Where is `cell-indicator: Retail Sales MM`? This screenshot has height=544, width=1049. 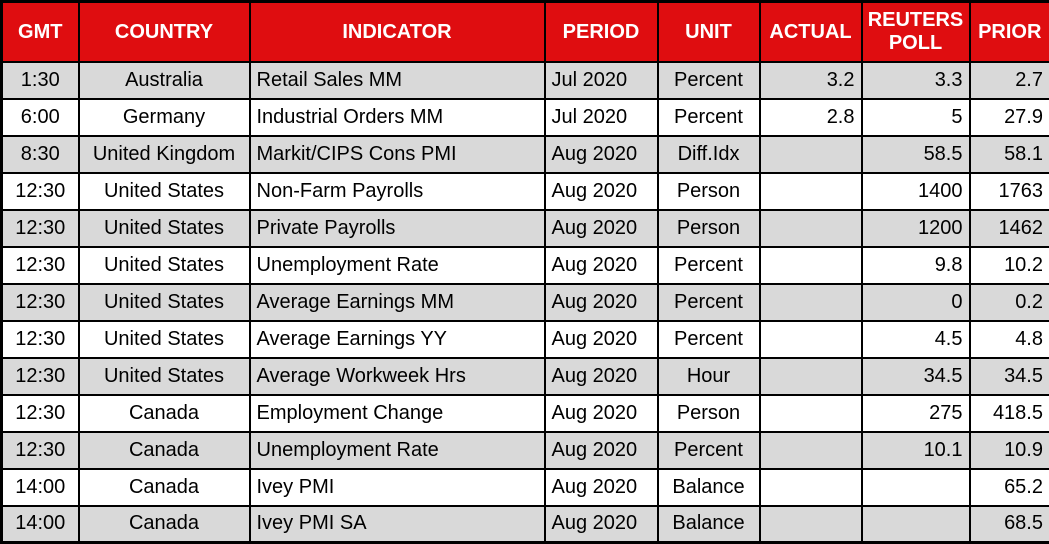 cell-indicator: Retail Sales MM is located at coordinates (397, 80).